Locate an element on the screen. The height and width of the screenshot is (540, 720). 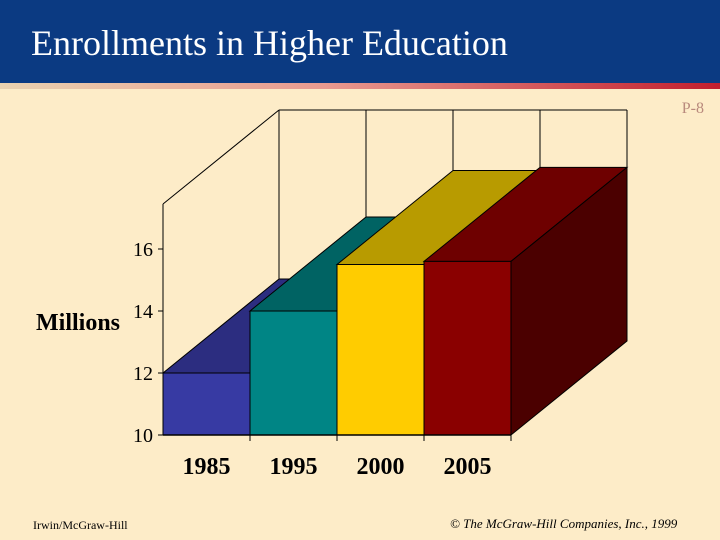
y-tick-label: 12 is located at coordinates (143, 374).